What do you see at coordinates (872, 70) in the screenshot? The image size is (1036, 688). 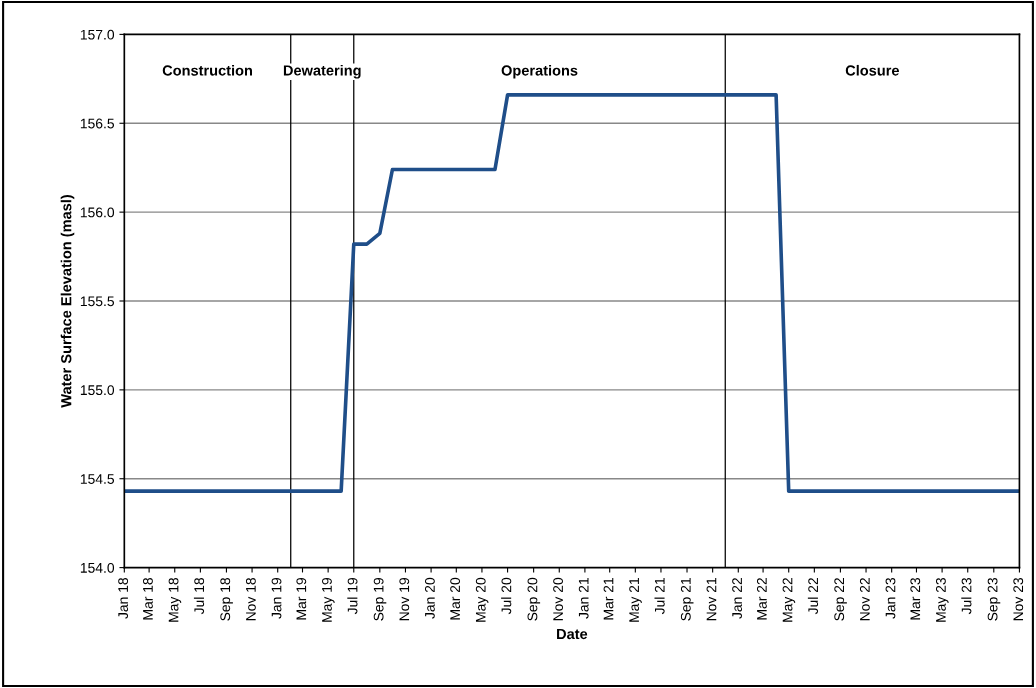 I see `annotation: Closure` at bounding box center [872, 70].